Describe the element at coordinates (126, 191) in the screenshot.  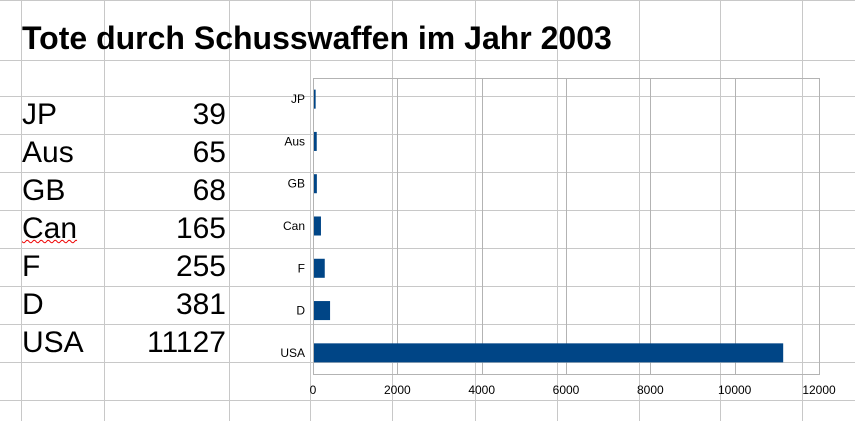
I see `table-row: GB 68` at that location.